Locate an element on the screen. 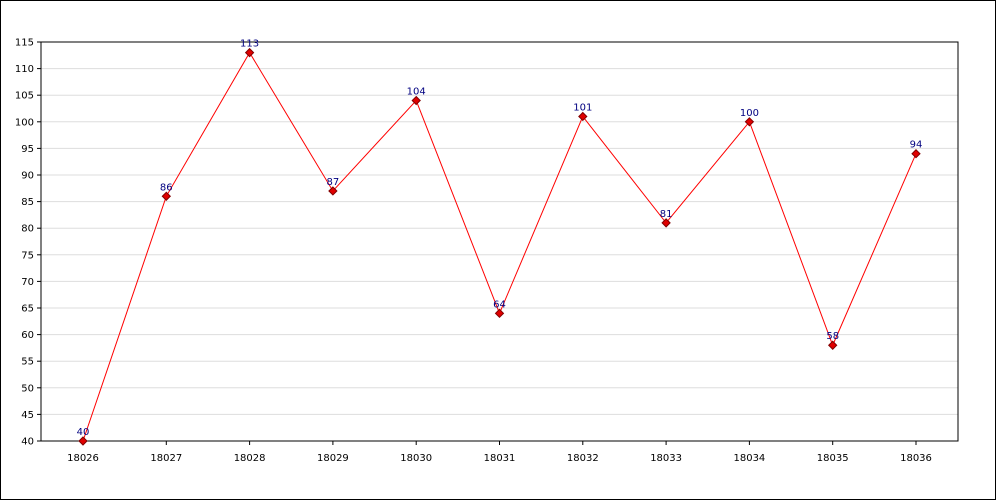 The height and width of the screenshot is (501, 996). data-label: 100 is located at coordinates (749, 113).